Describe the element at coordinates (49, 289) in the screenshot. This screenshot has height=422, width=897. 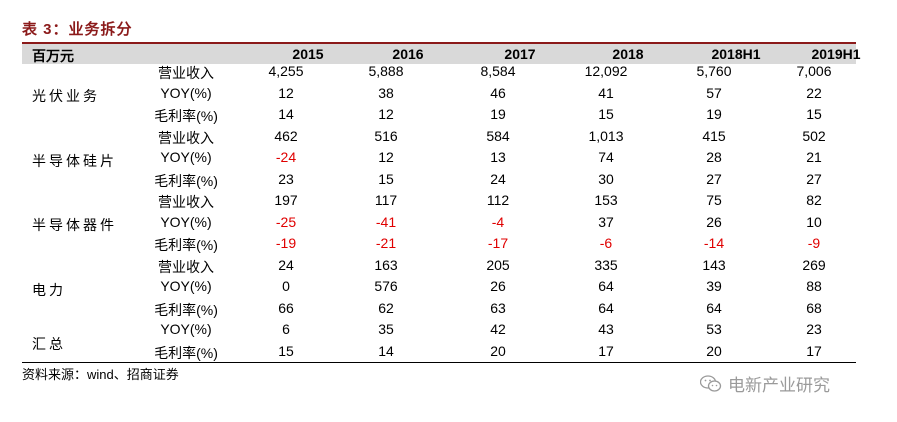
I see `group-label: 电力` at that location.